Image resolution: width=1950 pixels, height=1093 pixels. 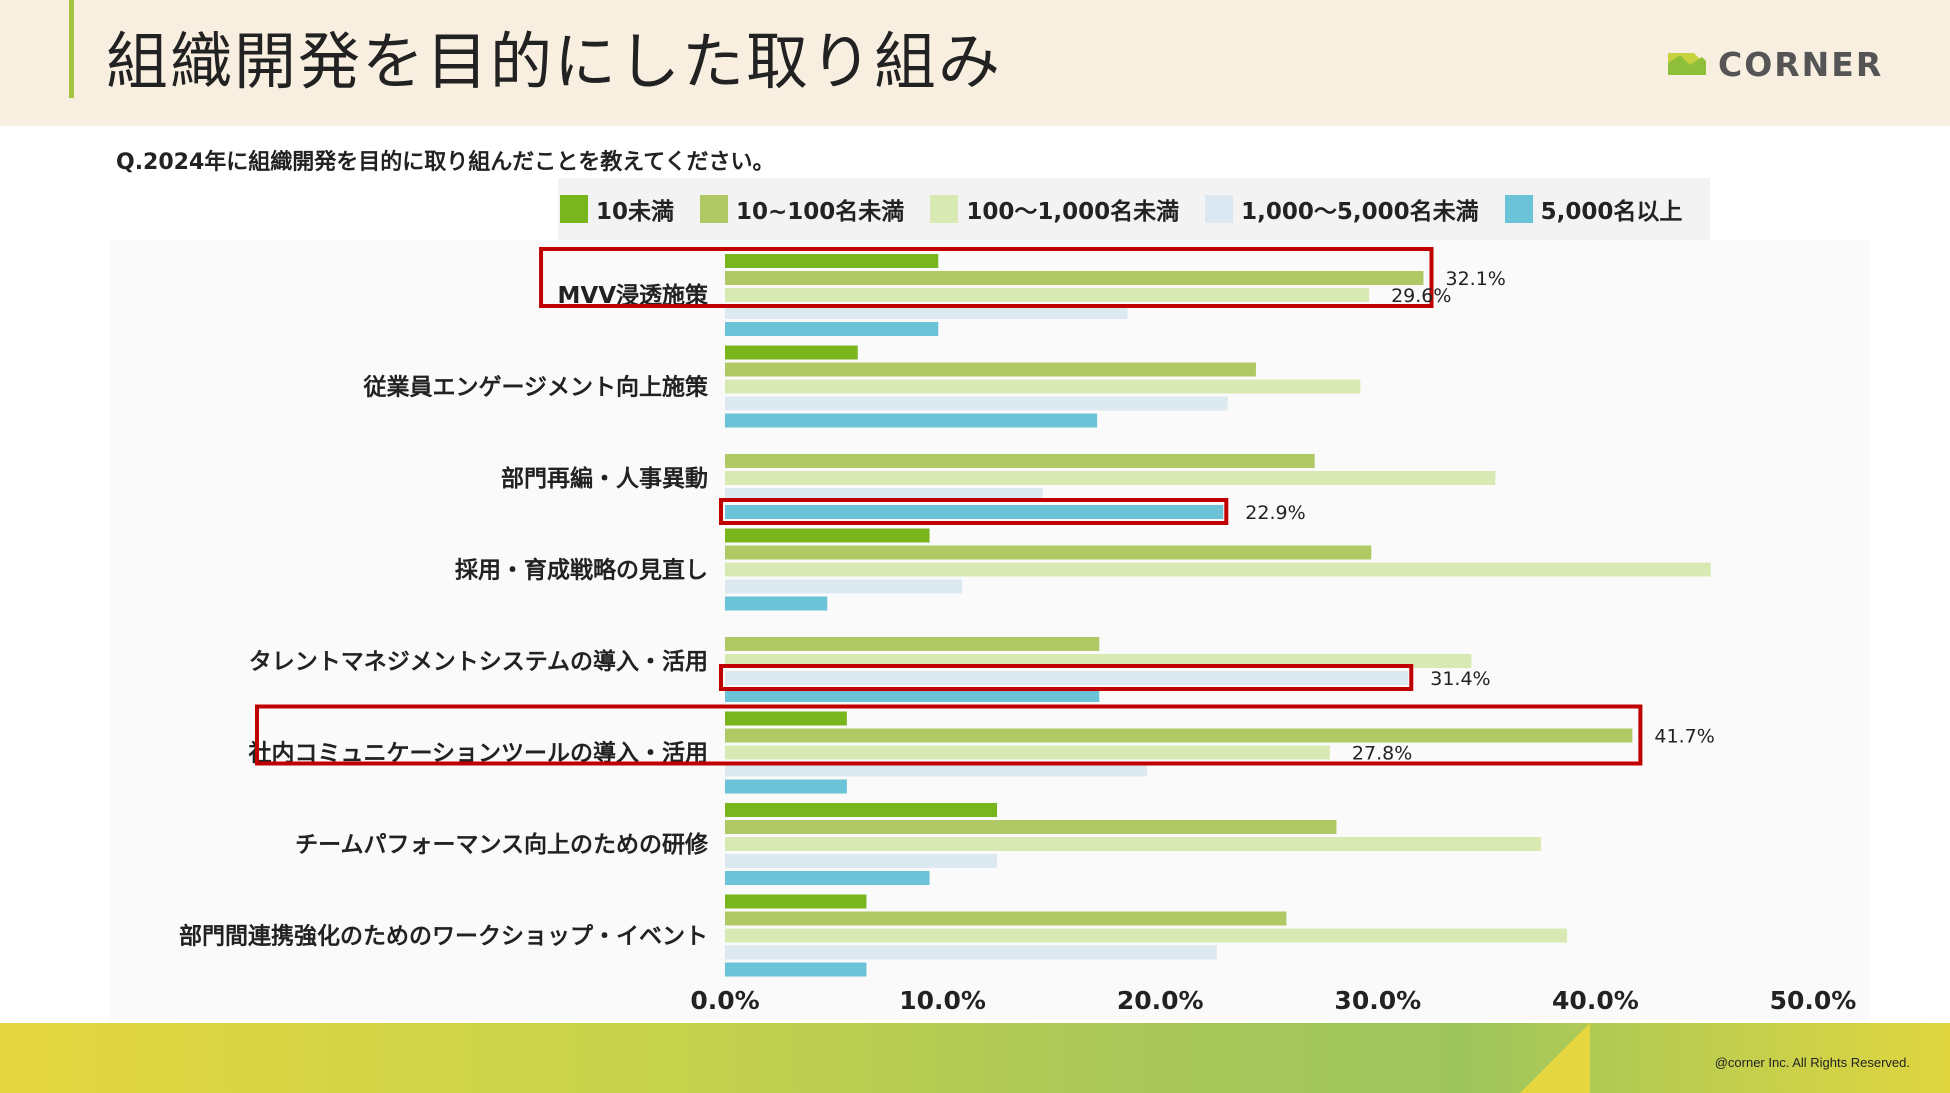 I want to click on data-label: 41.7%, so click(x=1684, y=737).